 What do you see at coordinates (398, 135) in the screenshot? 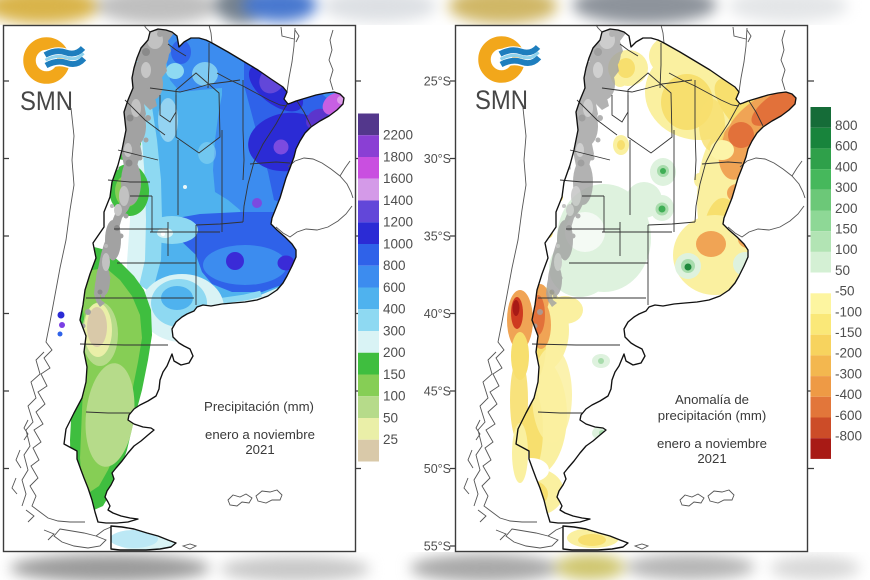
I see `svg-text: 2200` at bounding box center [398, 135].